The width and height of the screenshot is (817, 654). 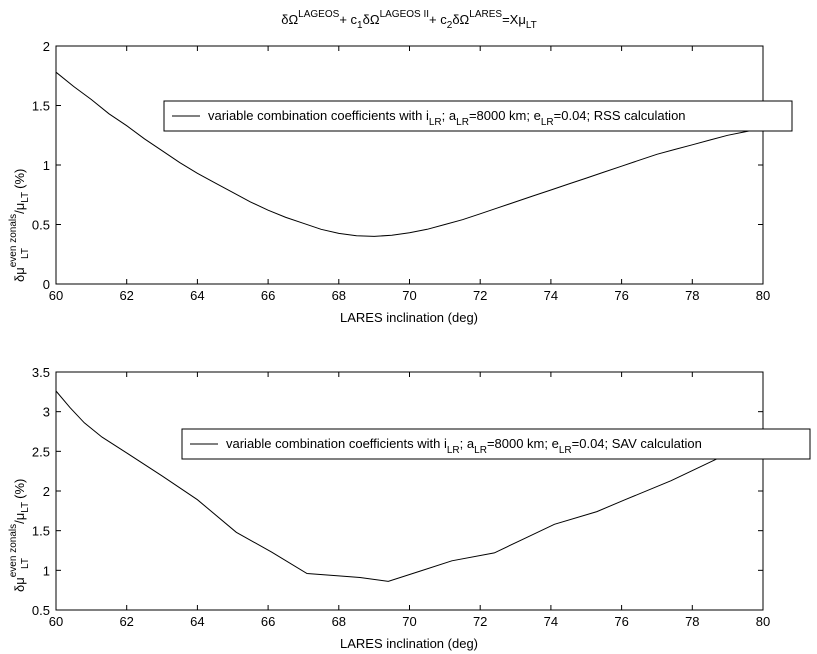 What do you see at coordinates (268, 621) in the screenshot?
I see `bottom-x-tick-label: 66` at bounding box center [268, 621].